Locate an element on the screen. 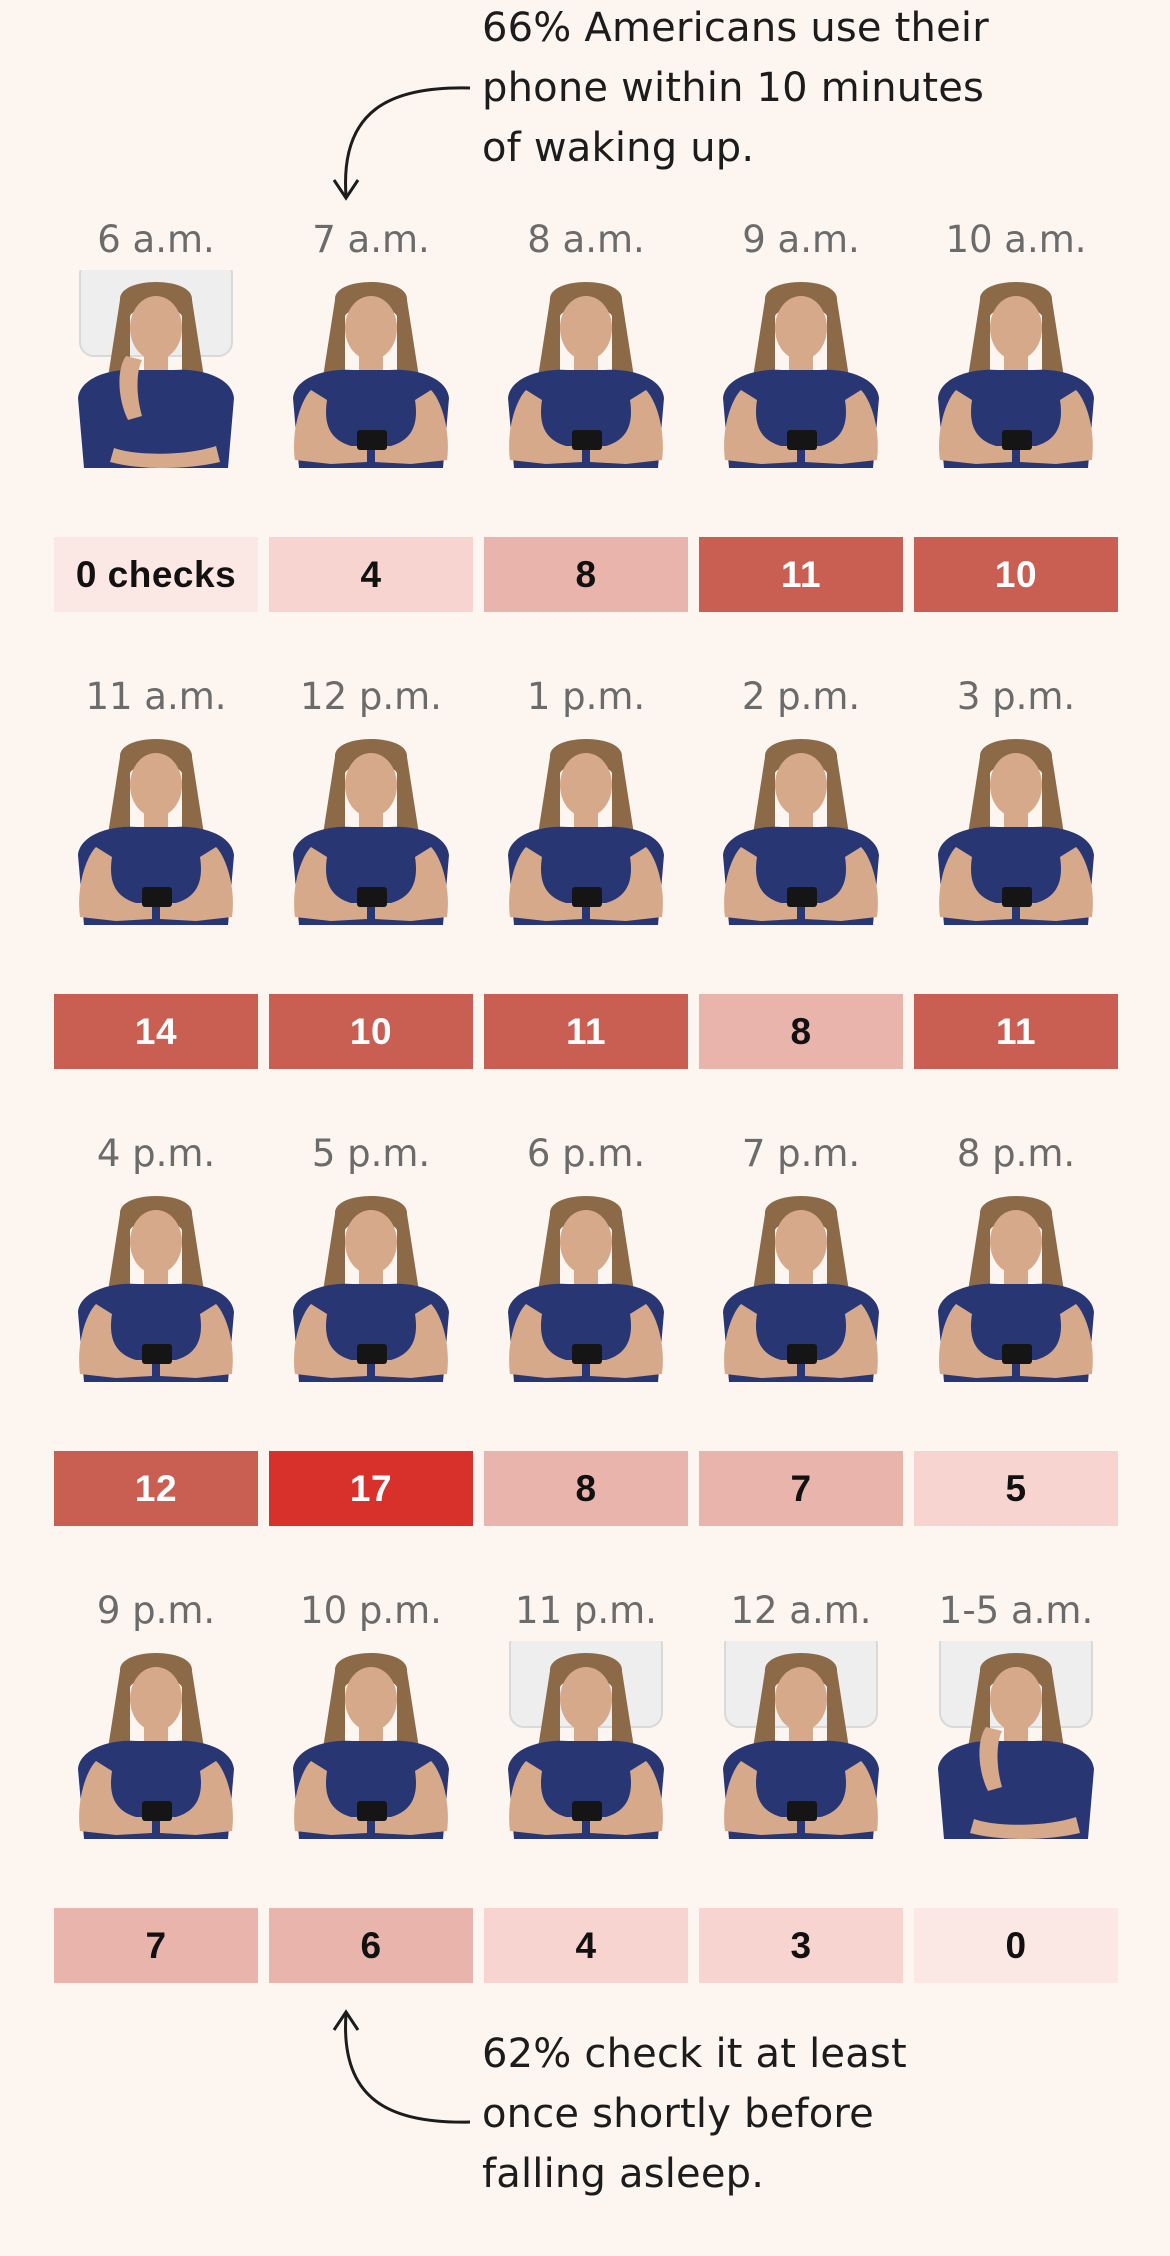 The width and height of the screenshot is (1170, 2256). hour-label: 9 p.m. is located at coordinates (156, 1610).